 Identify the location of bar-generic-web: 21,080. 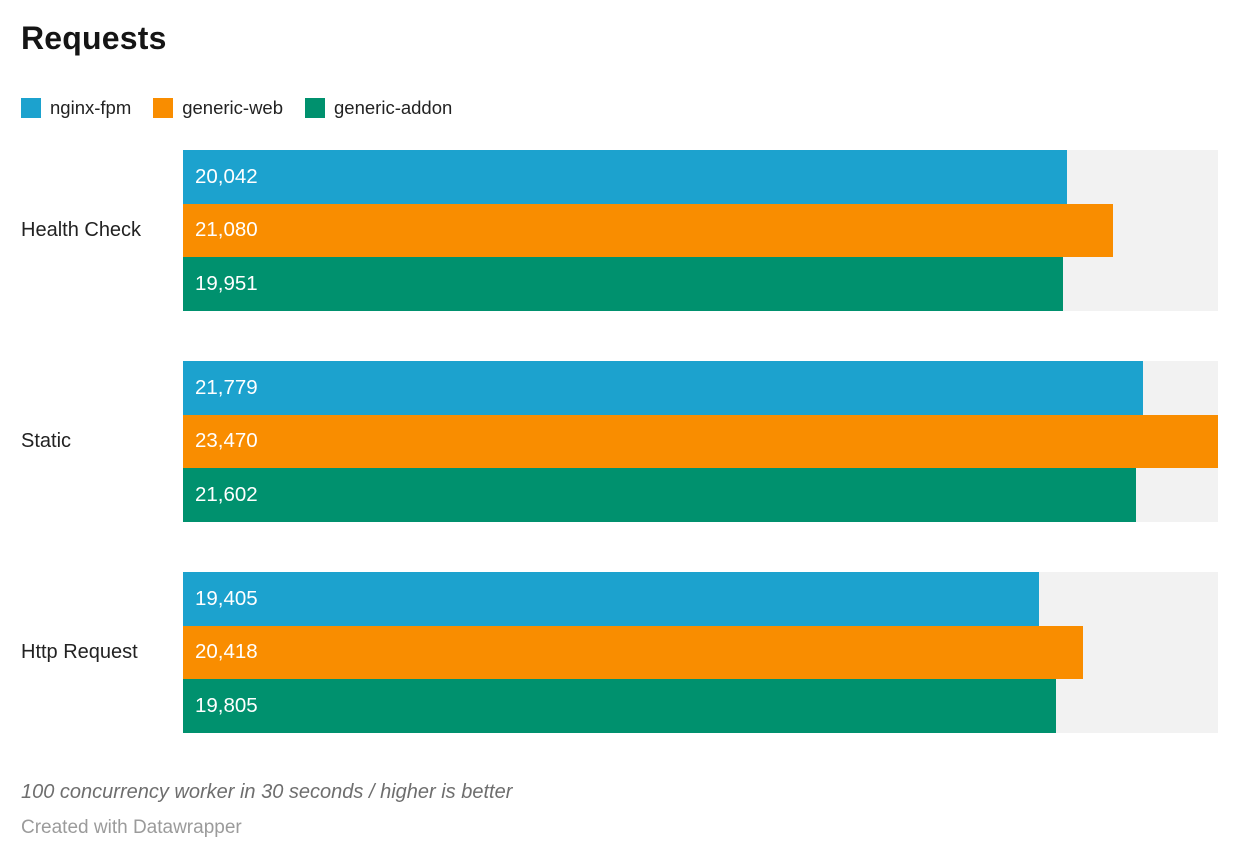
(648, 230).